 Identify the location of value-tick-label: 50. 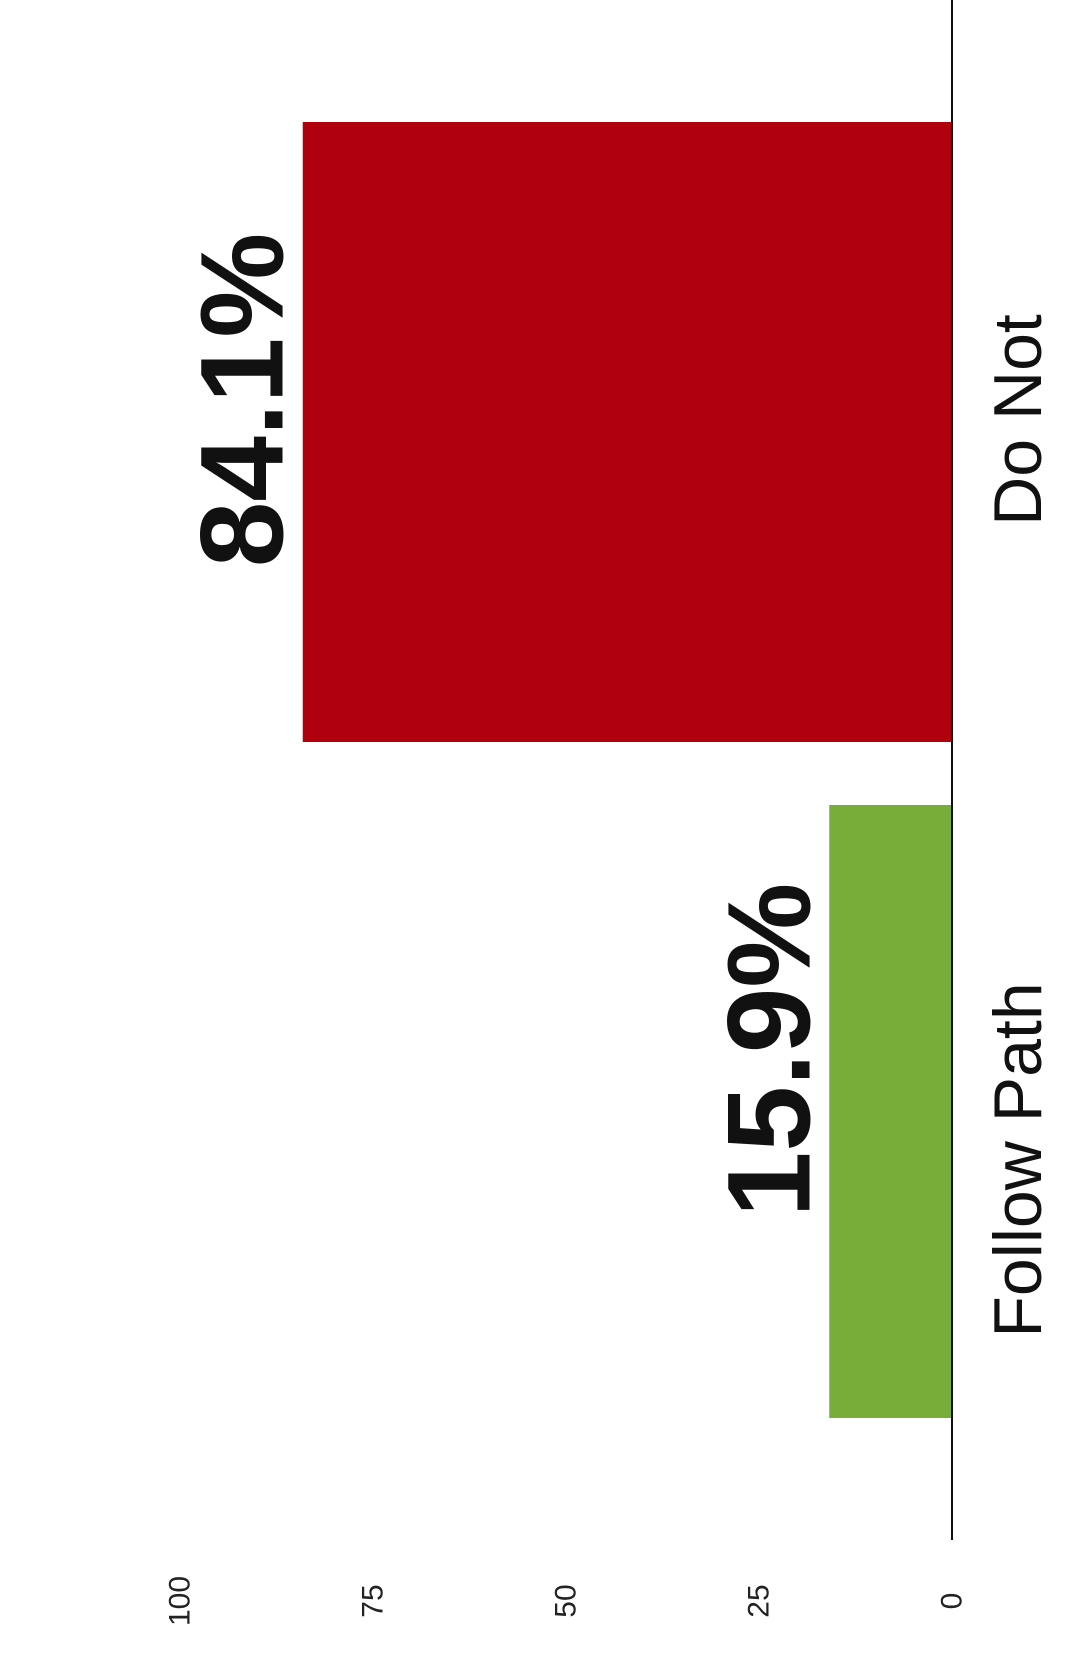
(566, 1600).